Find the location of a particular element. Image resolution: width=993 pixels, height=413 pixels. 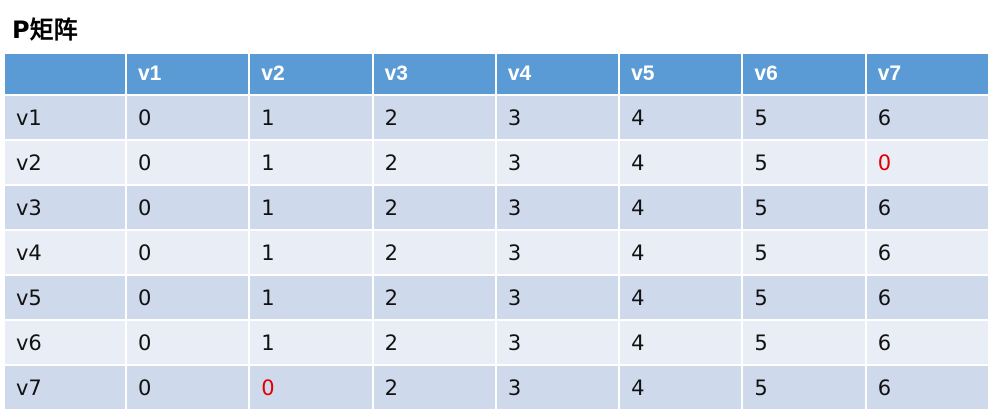

table-row: v5 0 1 2 3 4 5 6 is located at coordinates (497, 297).